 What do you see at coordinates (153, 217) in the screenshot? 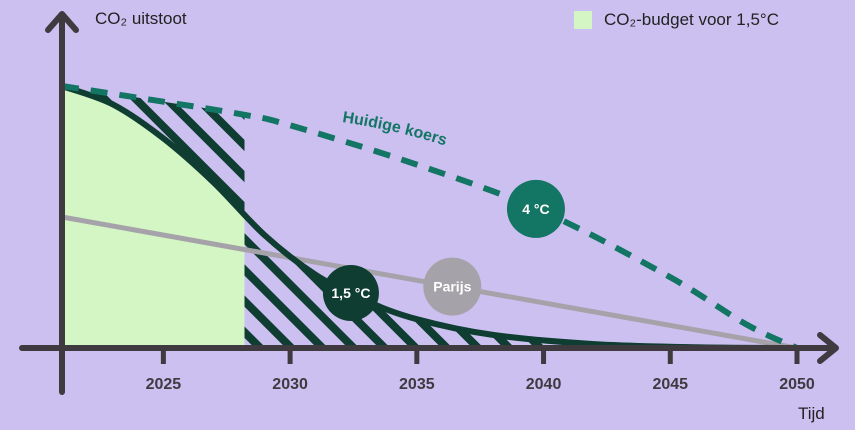
I see `co2-budget-area` at bounding box center [153, 217].